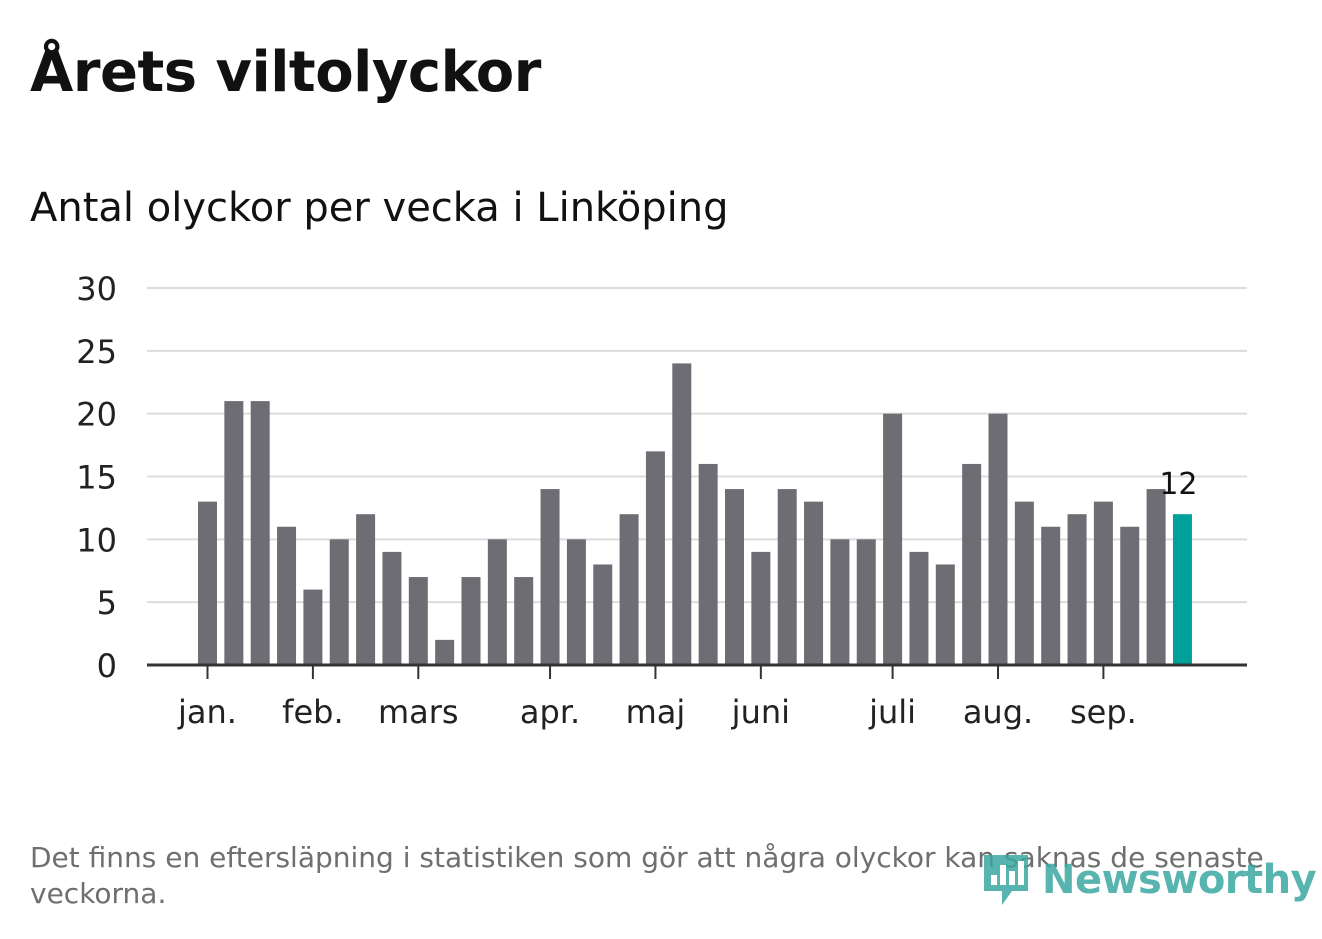 Image resolution: width=1322 pixels, height=939 pixels. I want to click on x-axis-tick-labels: jan. feb. mars apr. maj juni juli aug. sep., so click(657, 698).